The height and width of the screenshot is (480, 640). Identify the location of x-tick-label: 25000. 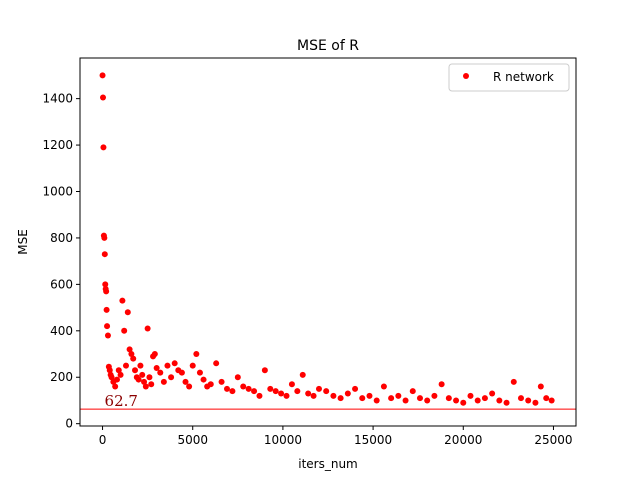
(553, 440).